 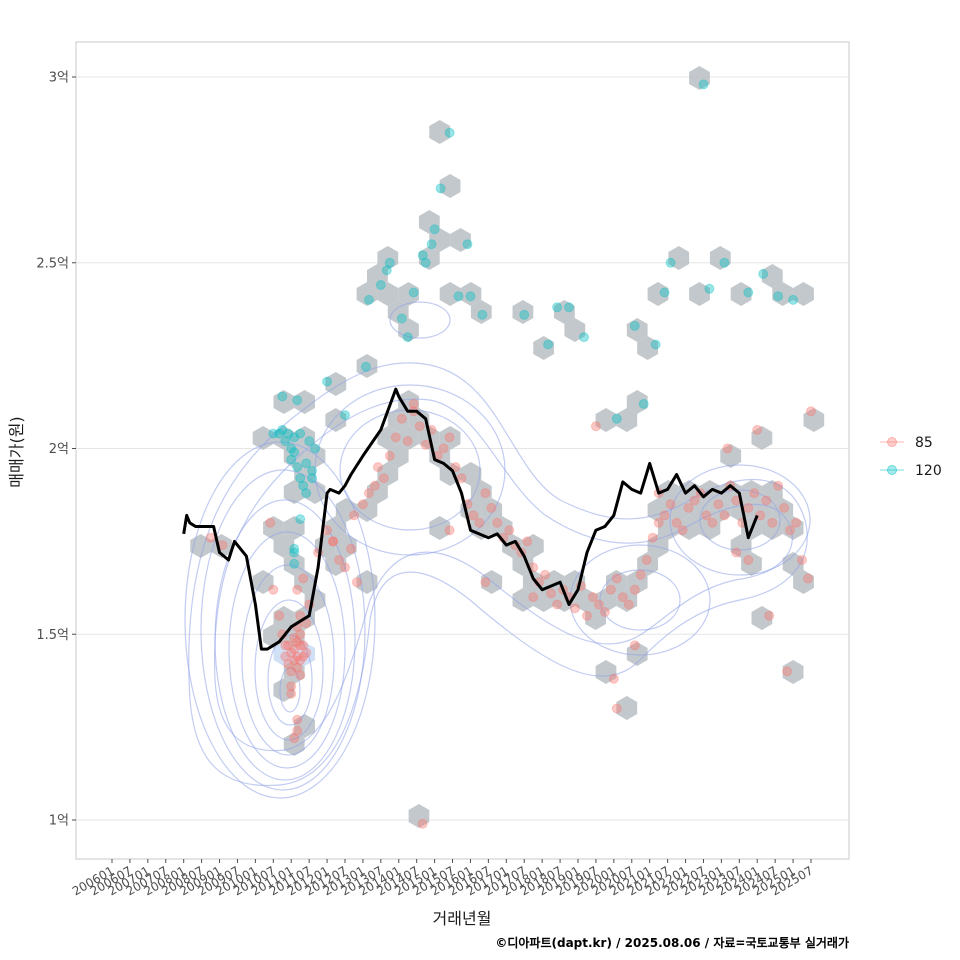 What do you see at coordinates (59, 78) in the screenshot?
I see `y-tick-label-4: 3억` at bounding box center [59, 78].